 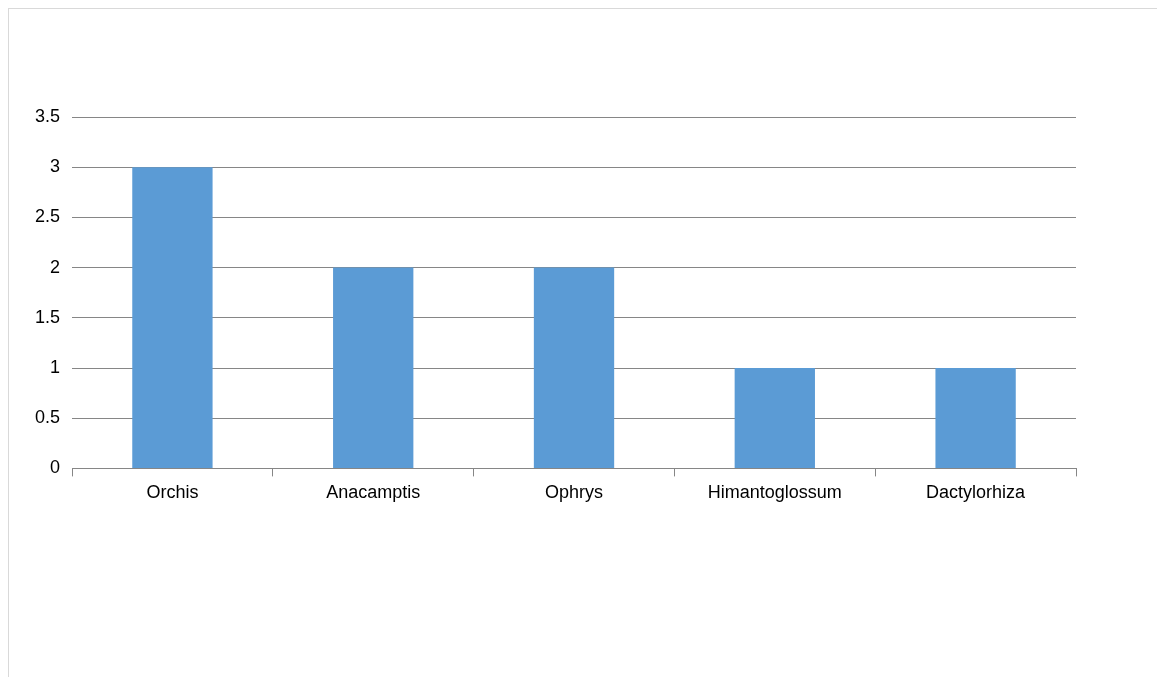 What do you see at coordinates (47, 316) in the screenshot?
I see `y-tick-label: 1.5` at bounding box center [47, 316].